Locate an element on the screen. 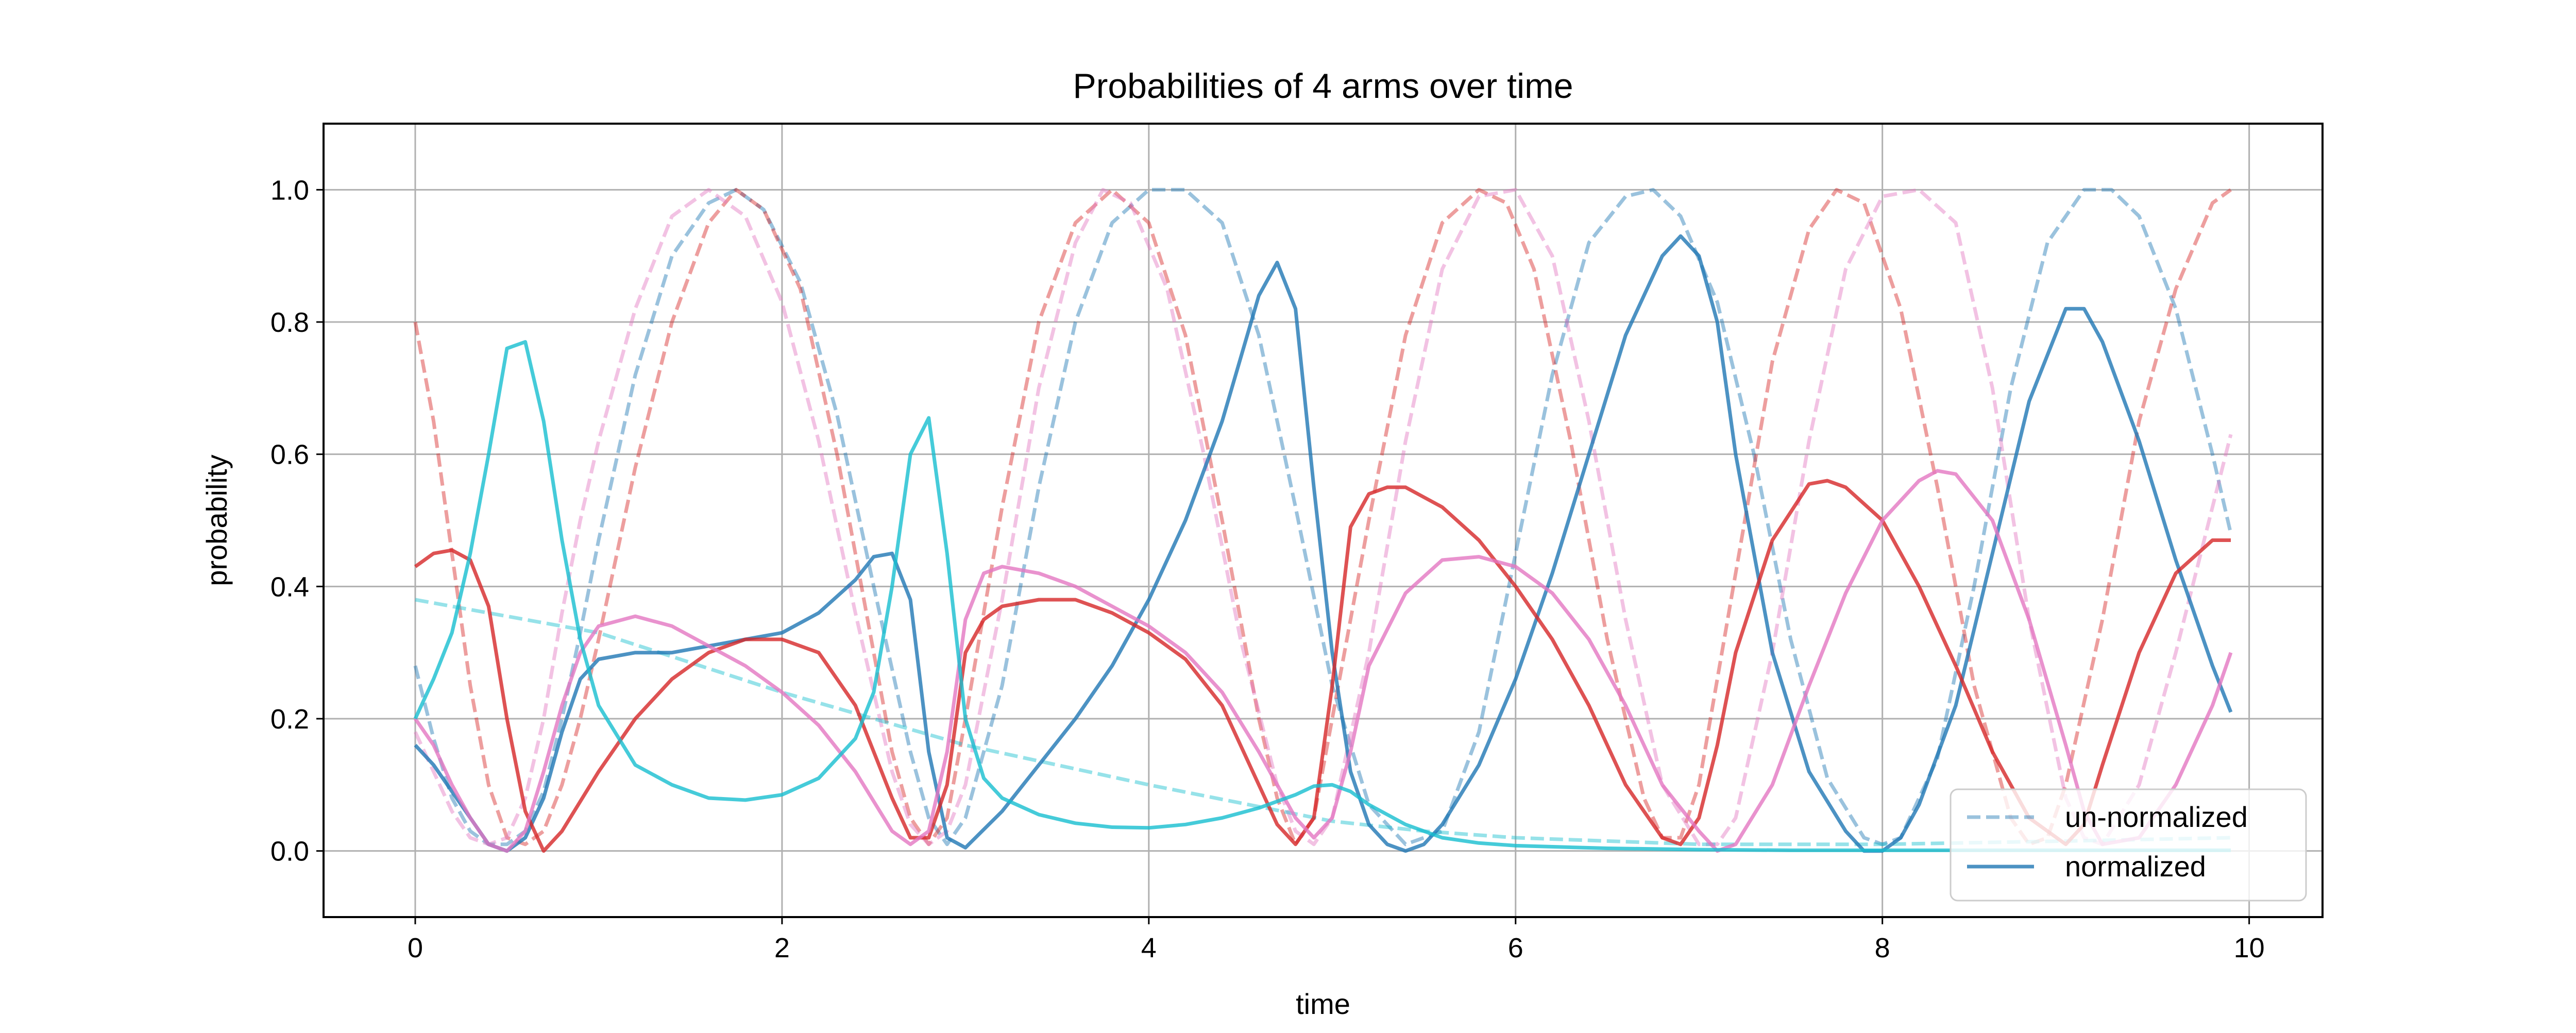  y-tick-label: 0.8 is located at coordinates (289, 322).